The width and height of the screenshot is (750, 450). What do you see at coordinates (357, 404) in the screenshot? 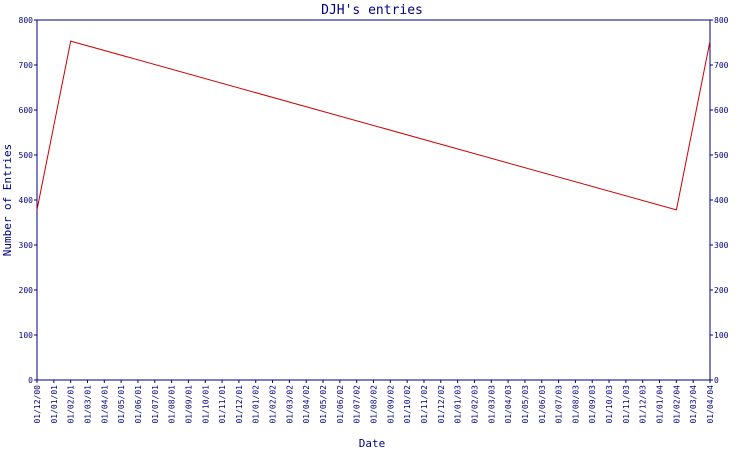
I see `x-tick-label: 01/07/02` at bounding box center [357, 404].